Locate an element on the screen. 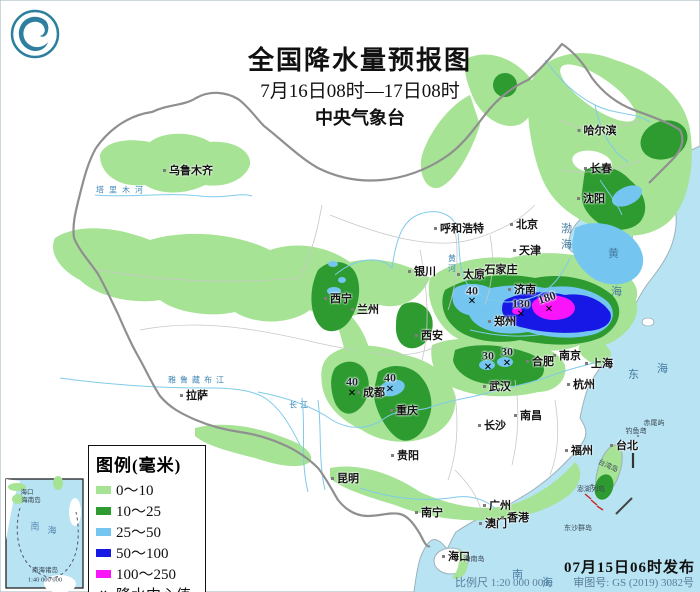  jeju-island is located at coordinates (648, 322).